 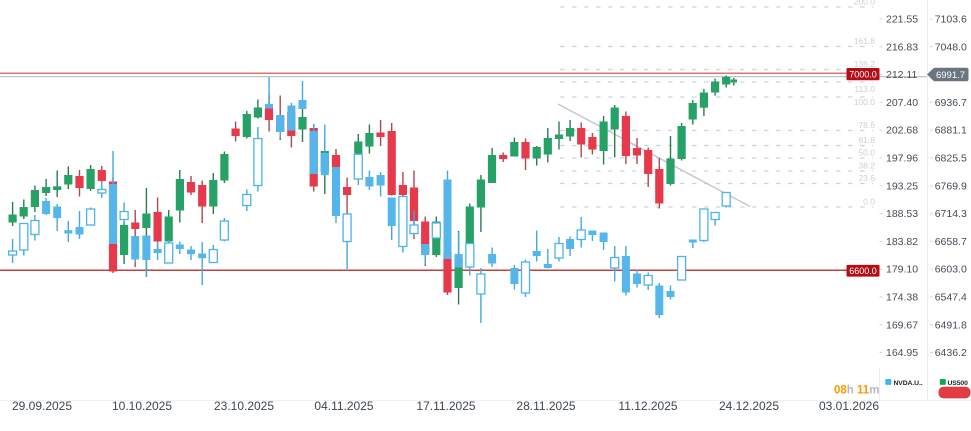 What do you see at coordinates (866, 125) in the screenshot?
I see `svg-text: 78.6` at bounding box center [866, 125].